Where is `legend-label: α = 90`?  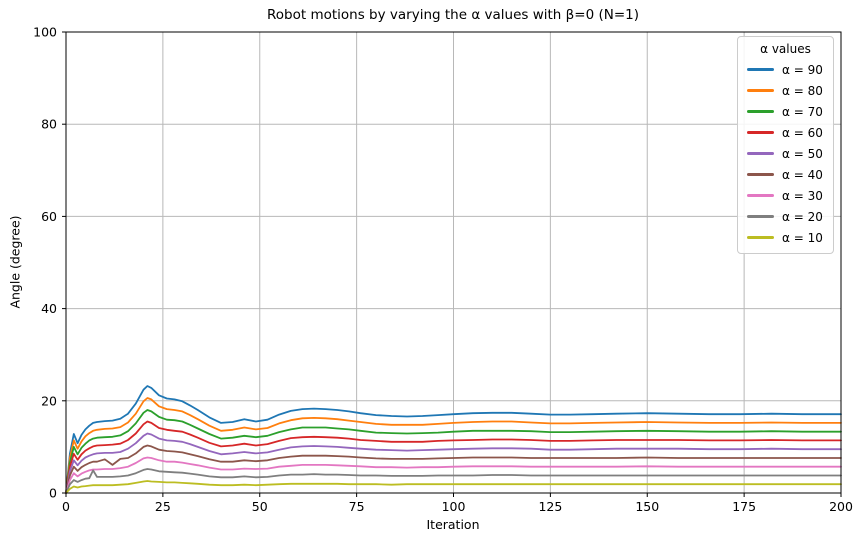 legend-label: α = 90 is located at coordinates (802, 69).